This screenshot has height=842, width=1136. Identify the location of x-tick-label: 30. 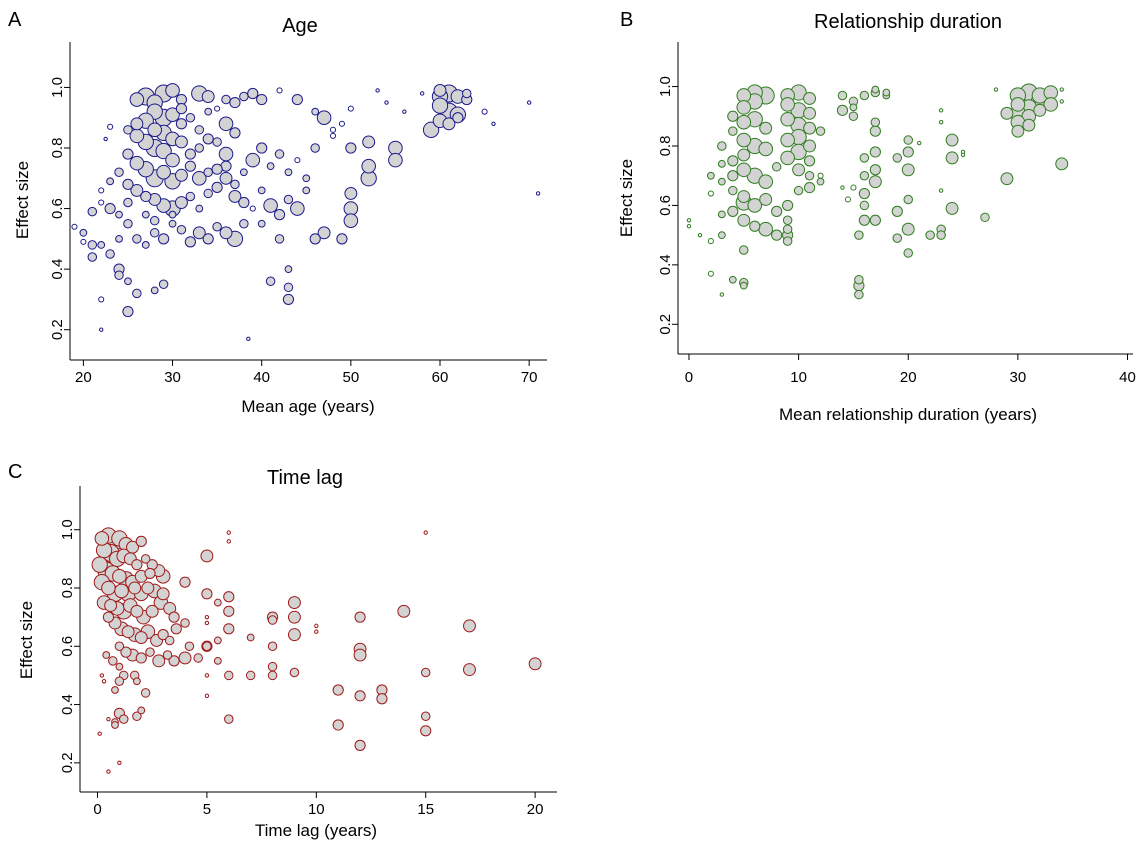
(1018, 377).